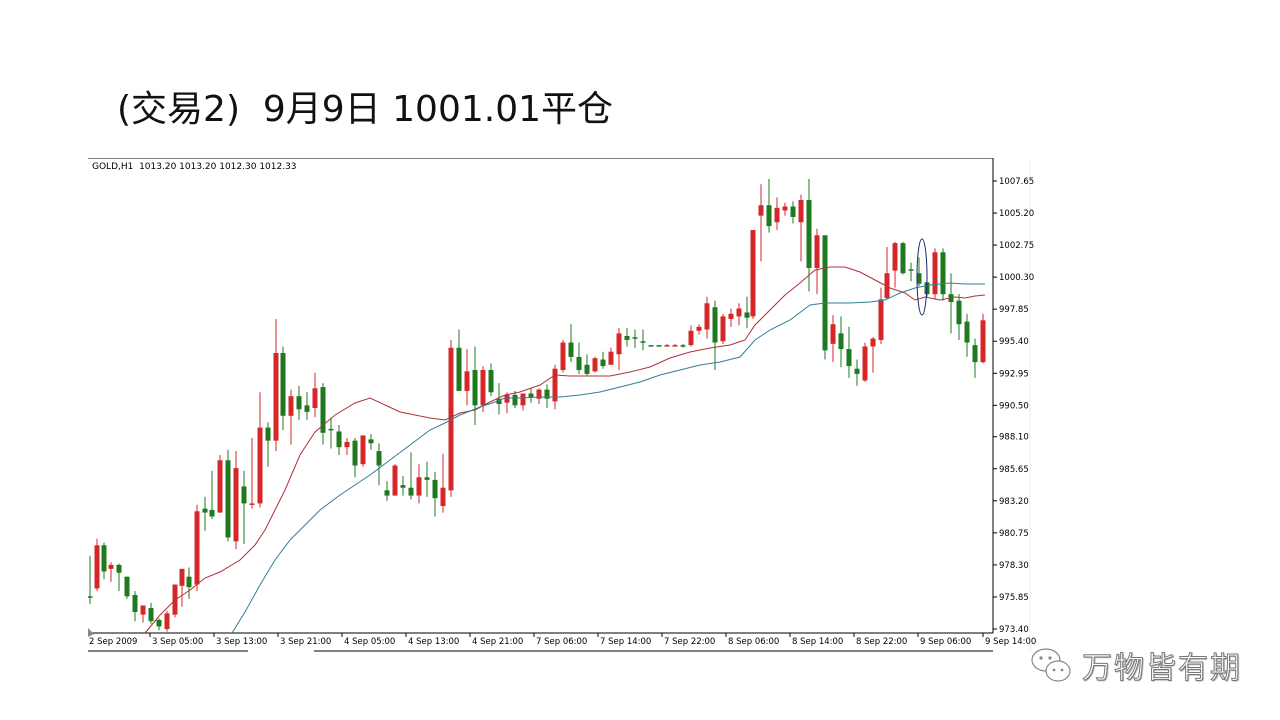 This screenshot has width=1280, height=720. What do you see at coordinates (1014, 598) in the screenshot?
I see `y-tick-label: 975.85` at bounding box center [1014, 598].